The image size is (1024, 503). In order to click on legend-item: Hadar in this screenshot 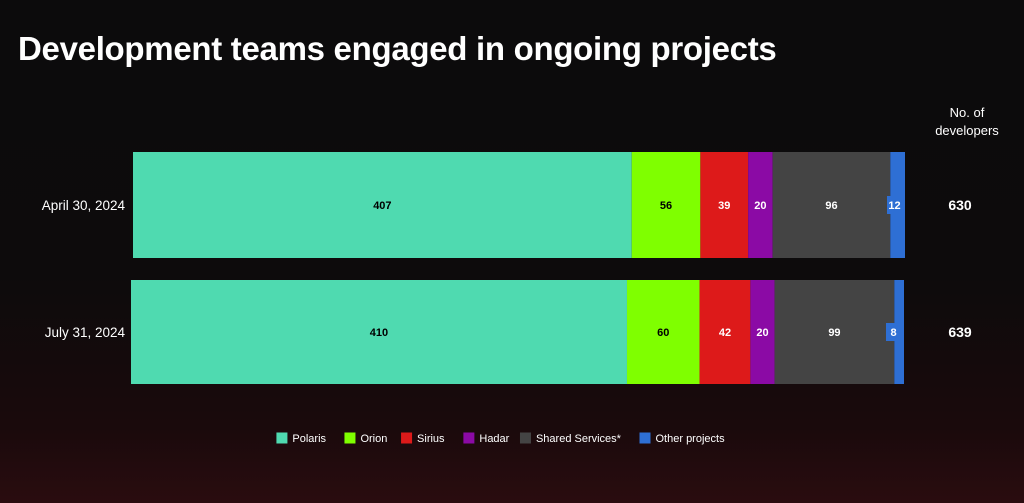, I will do `click(486, 438)`.